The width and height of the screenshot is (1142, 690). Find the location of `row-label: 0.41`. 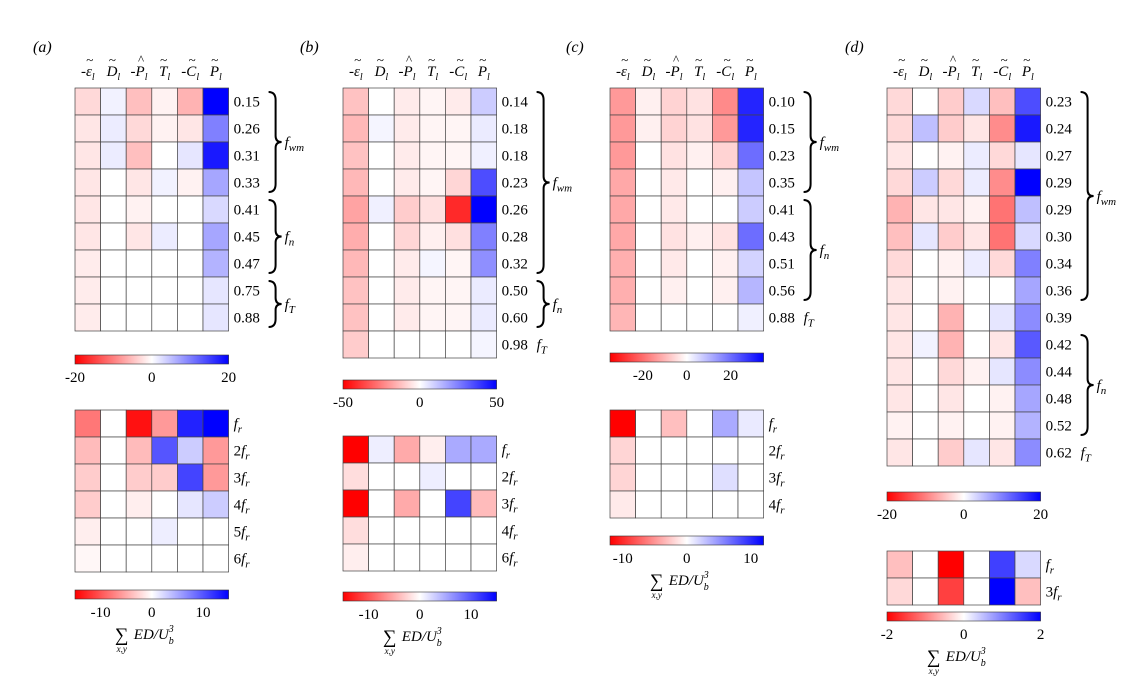

row-label: 0.41 is located at coordinates (782, 211).